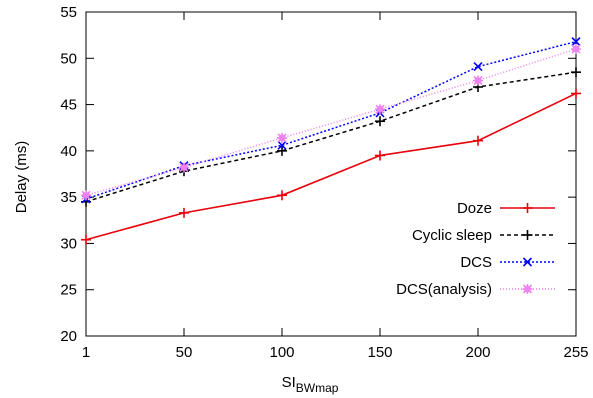 This screenshot has width=593, height=398. What do you see at coordinates (444, 289) in the screenshot?
I see `legend-label: DCS(analysis)` at bounding box center [444, 289].